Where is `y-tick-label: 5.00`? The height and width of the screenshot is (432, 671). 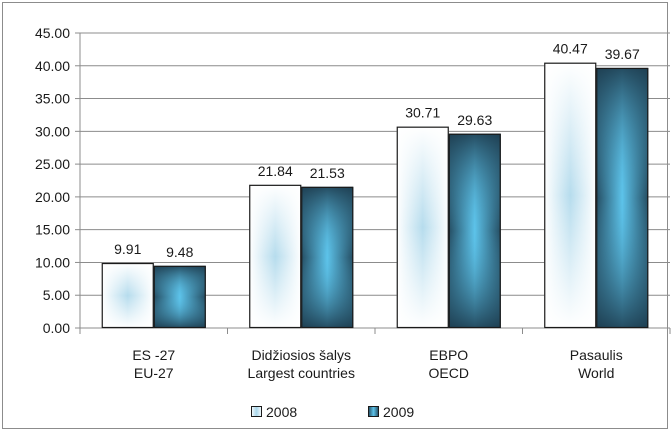
y-tick-label: 5.00 is located at coordinates (56, 295).